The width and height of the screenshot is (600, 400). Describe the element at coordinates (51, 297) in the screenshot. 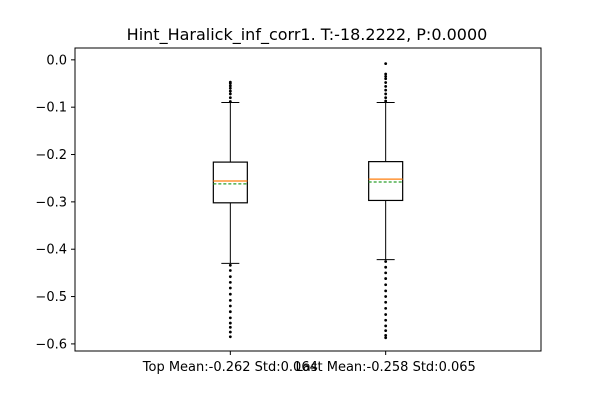

I see `y-tick-label: −0.5` at that location.